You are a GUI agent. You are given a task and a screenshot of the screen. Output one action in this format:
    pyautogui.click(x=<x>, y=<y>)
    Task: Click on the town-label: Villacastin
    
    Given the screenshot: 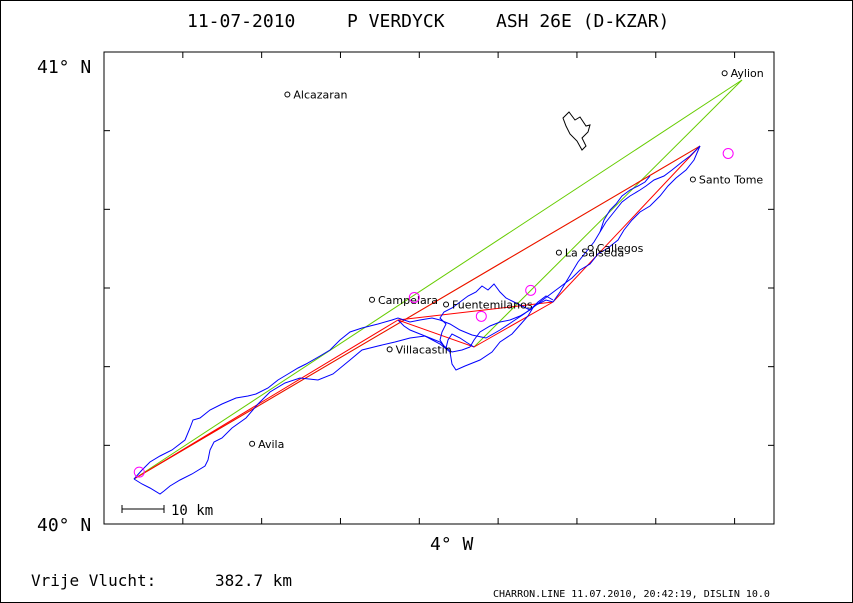 What is the action you would take?
    pyautogui.click(x=424, y=349)
    